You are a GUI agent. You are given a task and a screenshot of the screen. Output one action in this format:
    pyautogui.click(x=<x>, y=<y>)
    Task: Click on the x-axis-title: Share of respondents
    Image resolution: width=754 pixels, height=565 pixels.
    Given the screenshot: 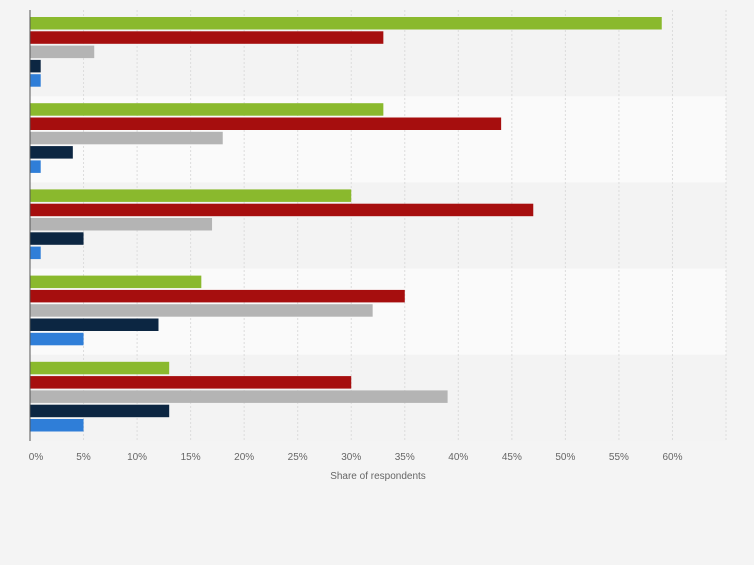 What is the action you would take?
    pyautogui.click(x=378, y=476)
    